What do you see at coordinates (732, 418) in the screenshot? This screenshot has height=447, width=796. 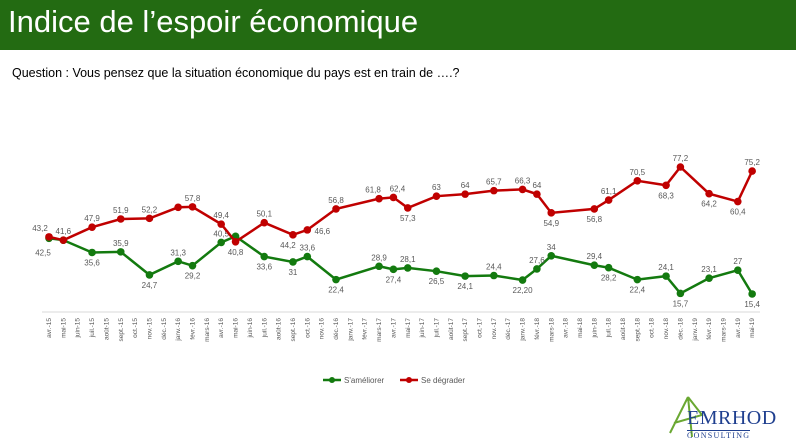 I see `logo-name: EMRHOD` at bounding box center [732, 418].